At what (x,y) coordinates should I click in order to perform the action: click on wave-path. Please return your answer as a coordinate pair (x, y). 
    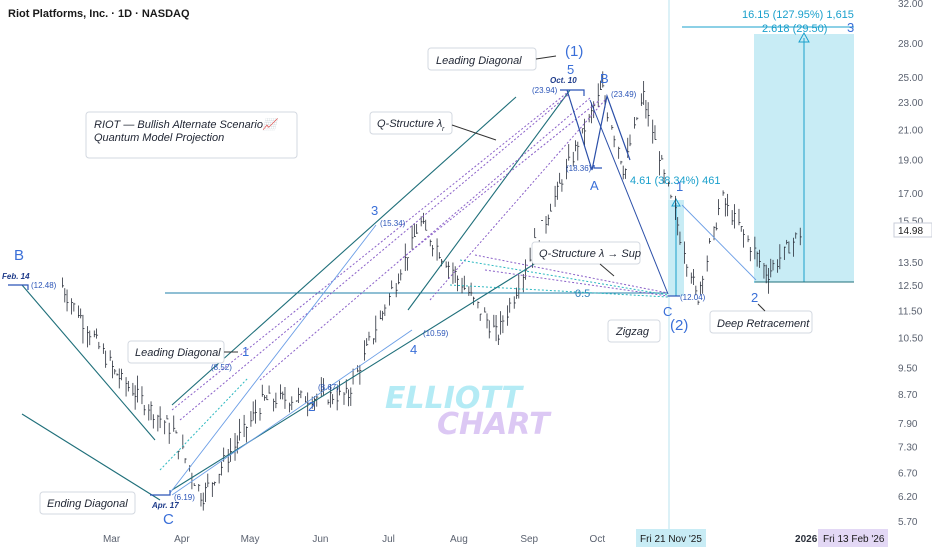
    Looking at the image, I should click on (598, 130).